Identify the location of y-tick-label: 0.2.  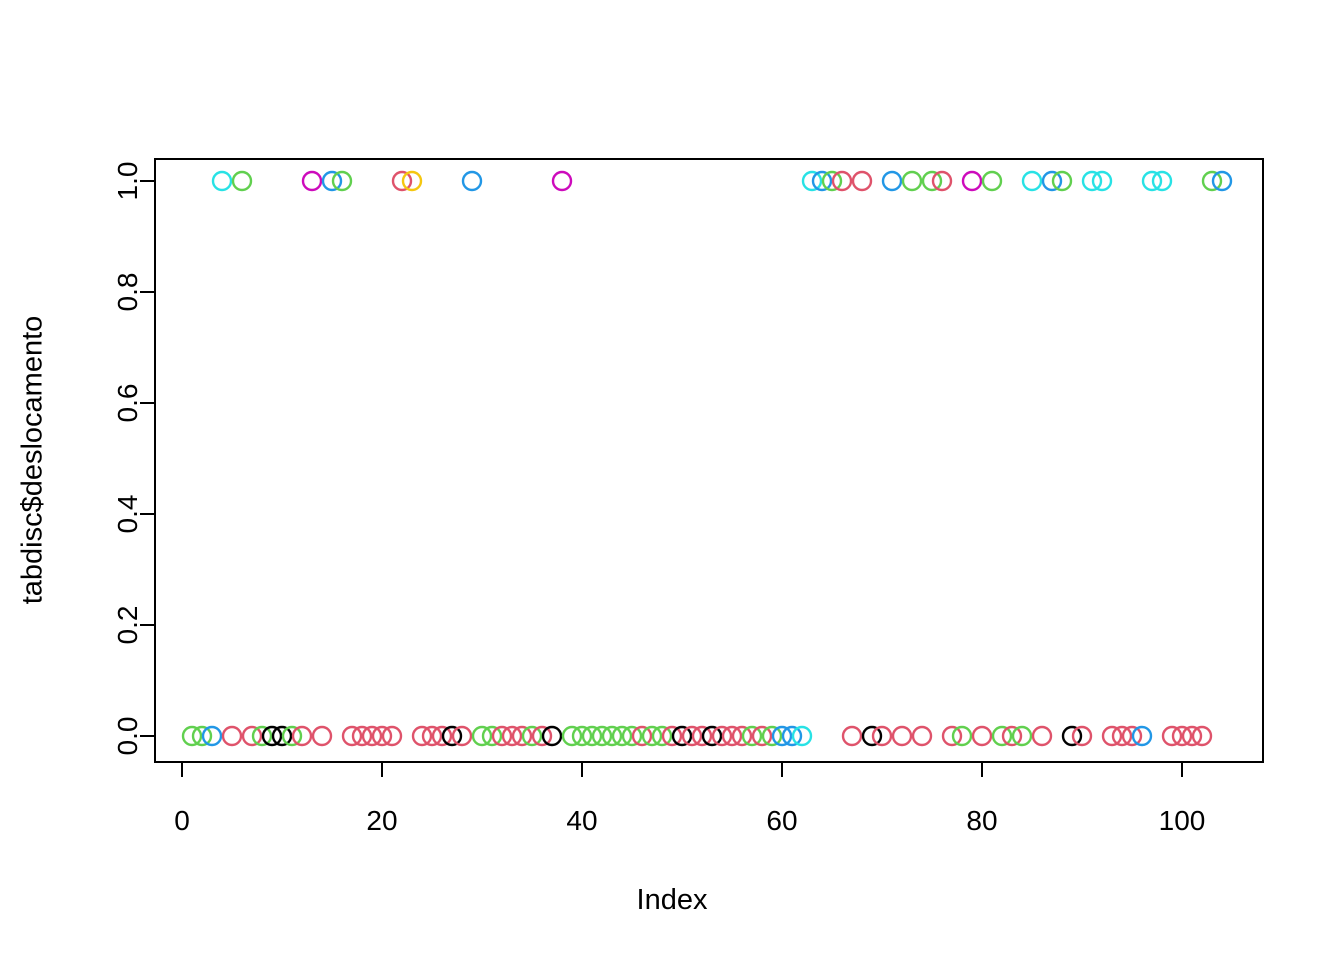
(127, 625).